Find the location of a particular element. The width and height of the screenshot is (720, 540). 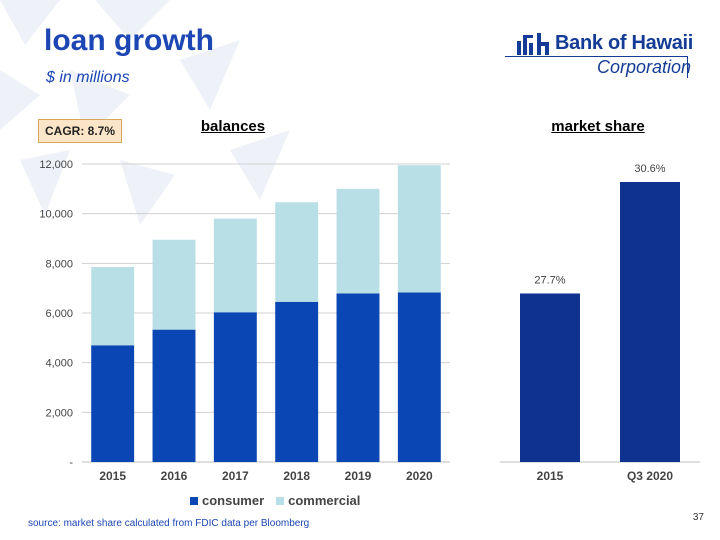

bar-consumer-2015 is located at coordinates (113, 403).